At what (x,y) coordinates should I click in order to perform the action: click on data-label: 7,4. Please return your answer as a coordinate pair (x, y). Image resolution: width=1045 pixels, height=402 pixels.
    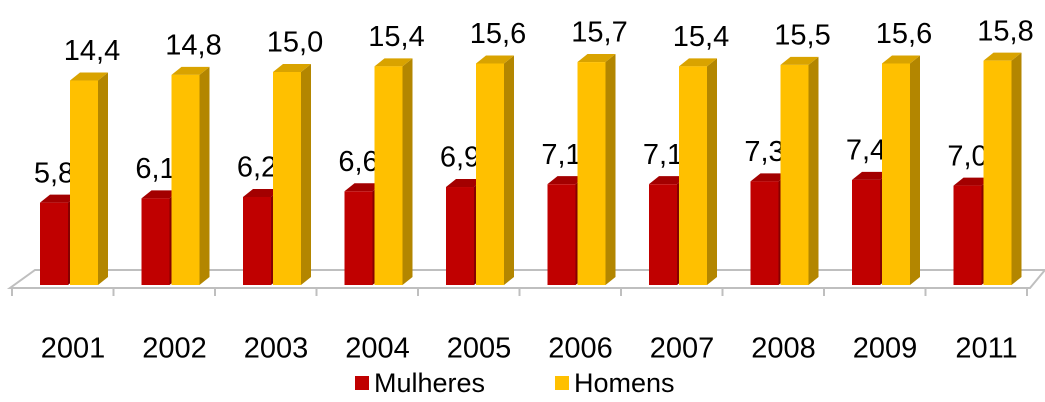
    Looking at the image, I should click on (866, 151).